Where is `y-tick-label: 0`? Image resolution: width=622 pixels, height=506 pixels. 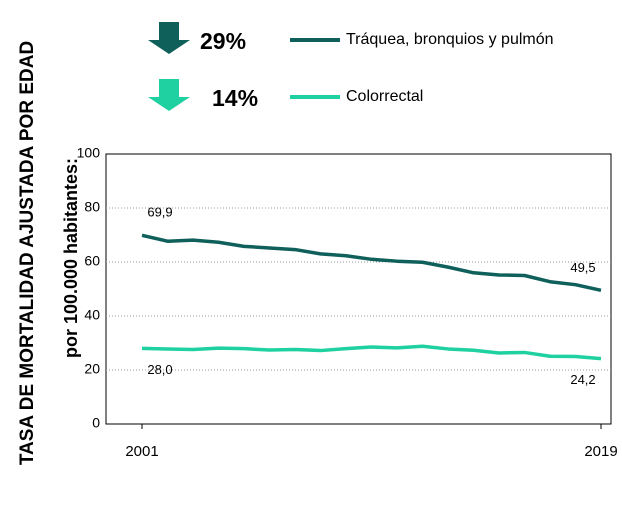
y-tick-label: 0 is located at coordinates (96, 423).